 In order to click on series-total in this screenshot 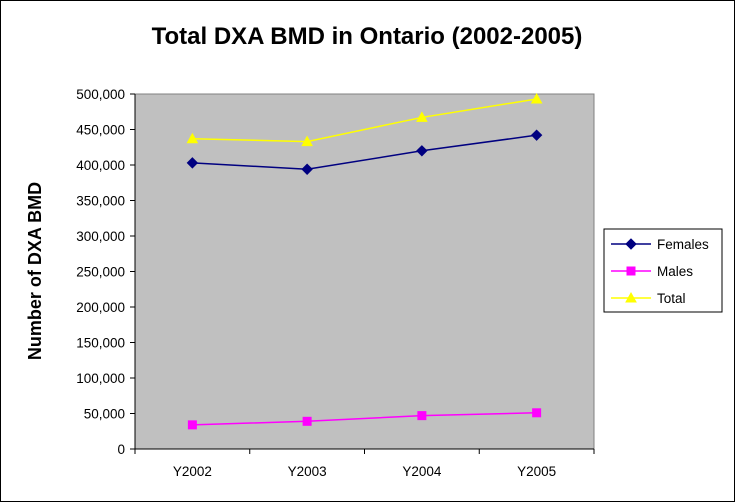, I will do `click(364, 119)`.